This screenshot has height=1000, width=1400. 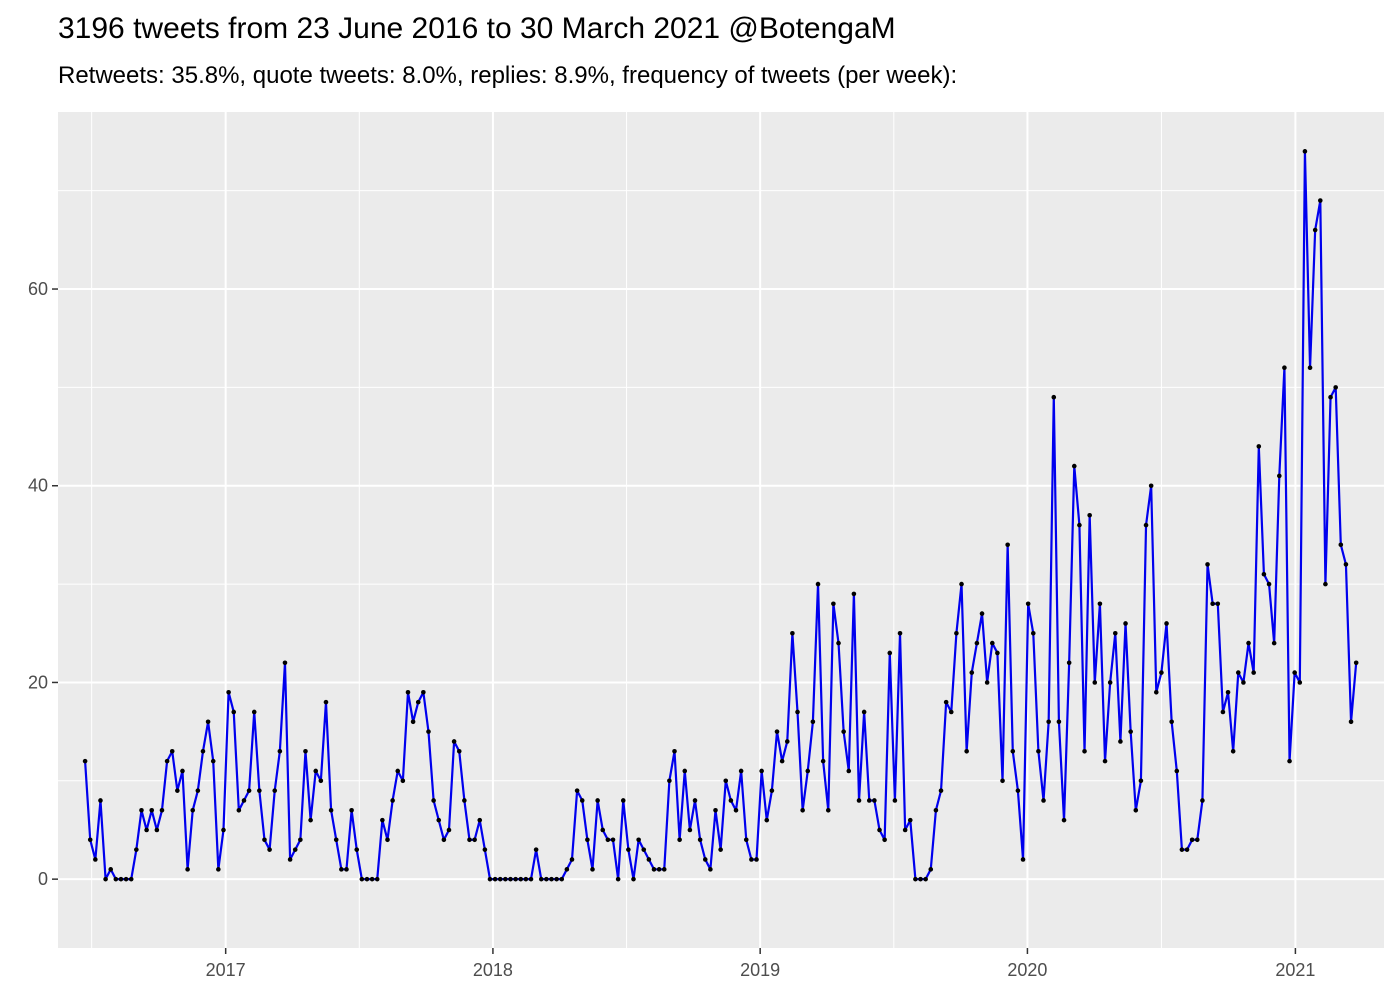 I want to click on y-tick-label: 20, so click(x=38, y=682).